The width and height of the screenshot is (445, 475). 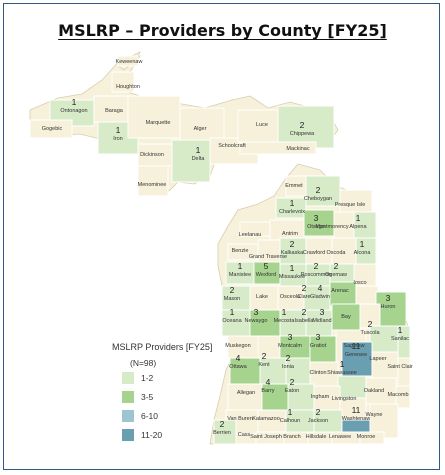 I want to click on county-count-iron: 1, so click(x=118, y=130).